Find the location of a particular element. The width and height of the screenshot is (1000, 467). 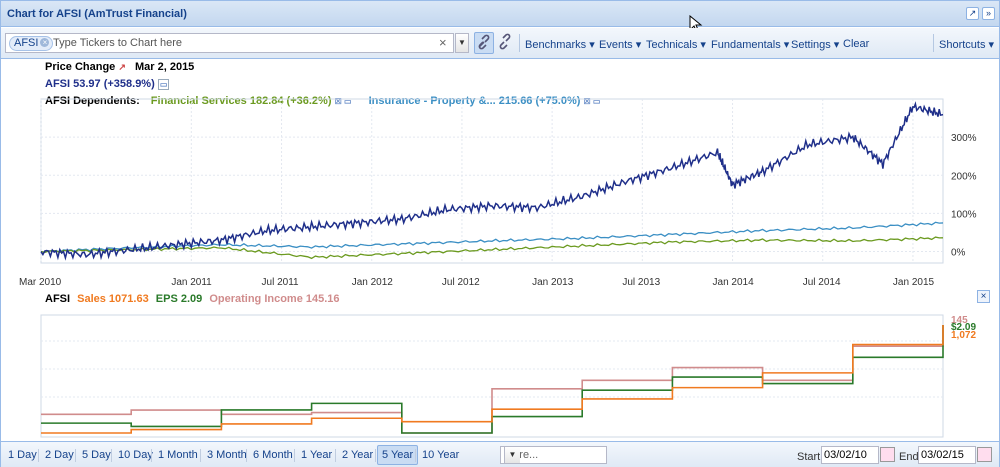

ticker-chip: AFSI × is located at coordinates (31, 43).